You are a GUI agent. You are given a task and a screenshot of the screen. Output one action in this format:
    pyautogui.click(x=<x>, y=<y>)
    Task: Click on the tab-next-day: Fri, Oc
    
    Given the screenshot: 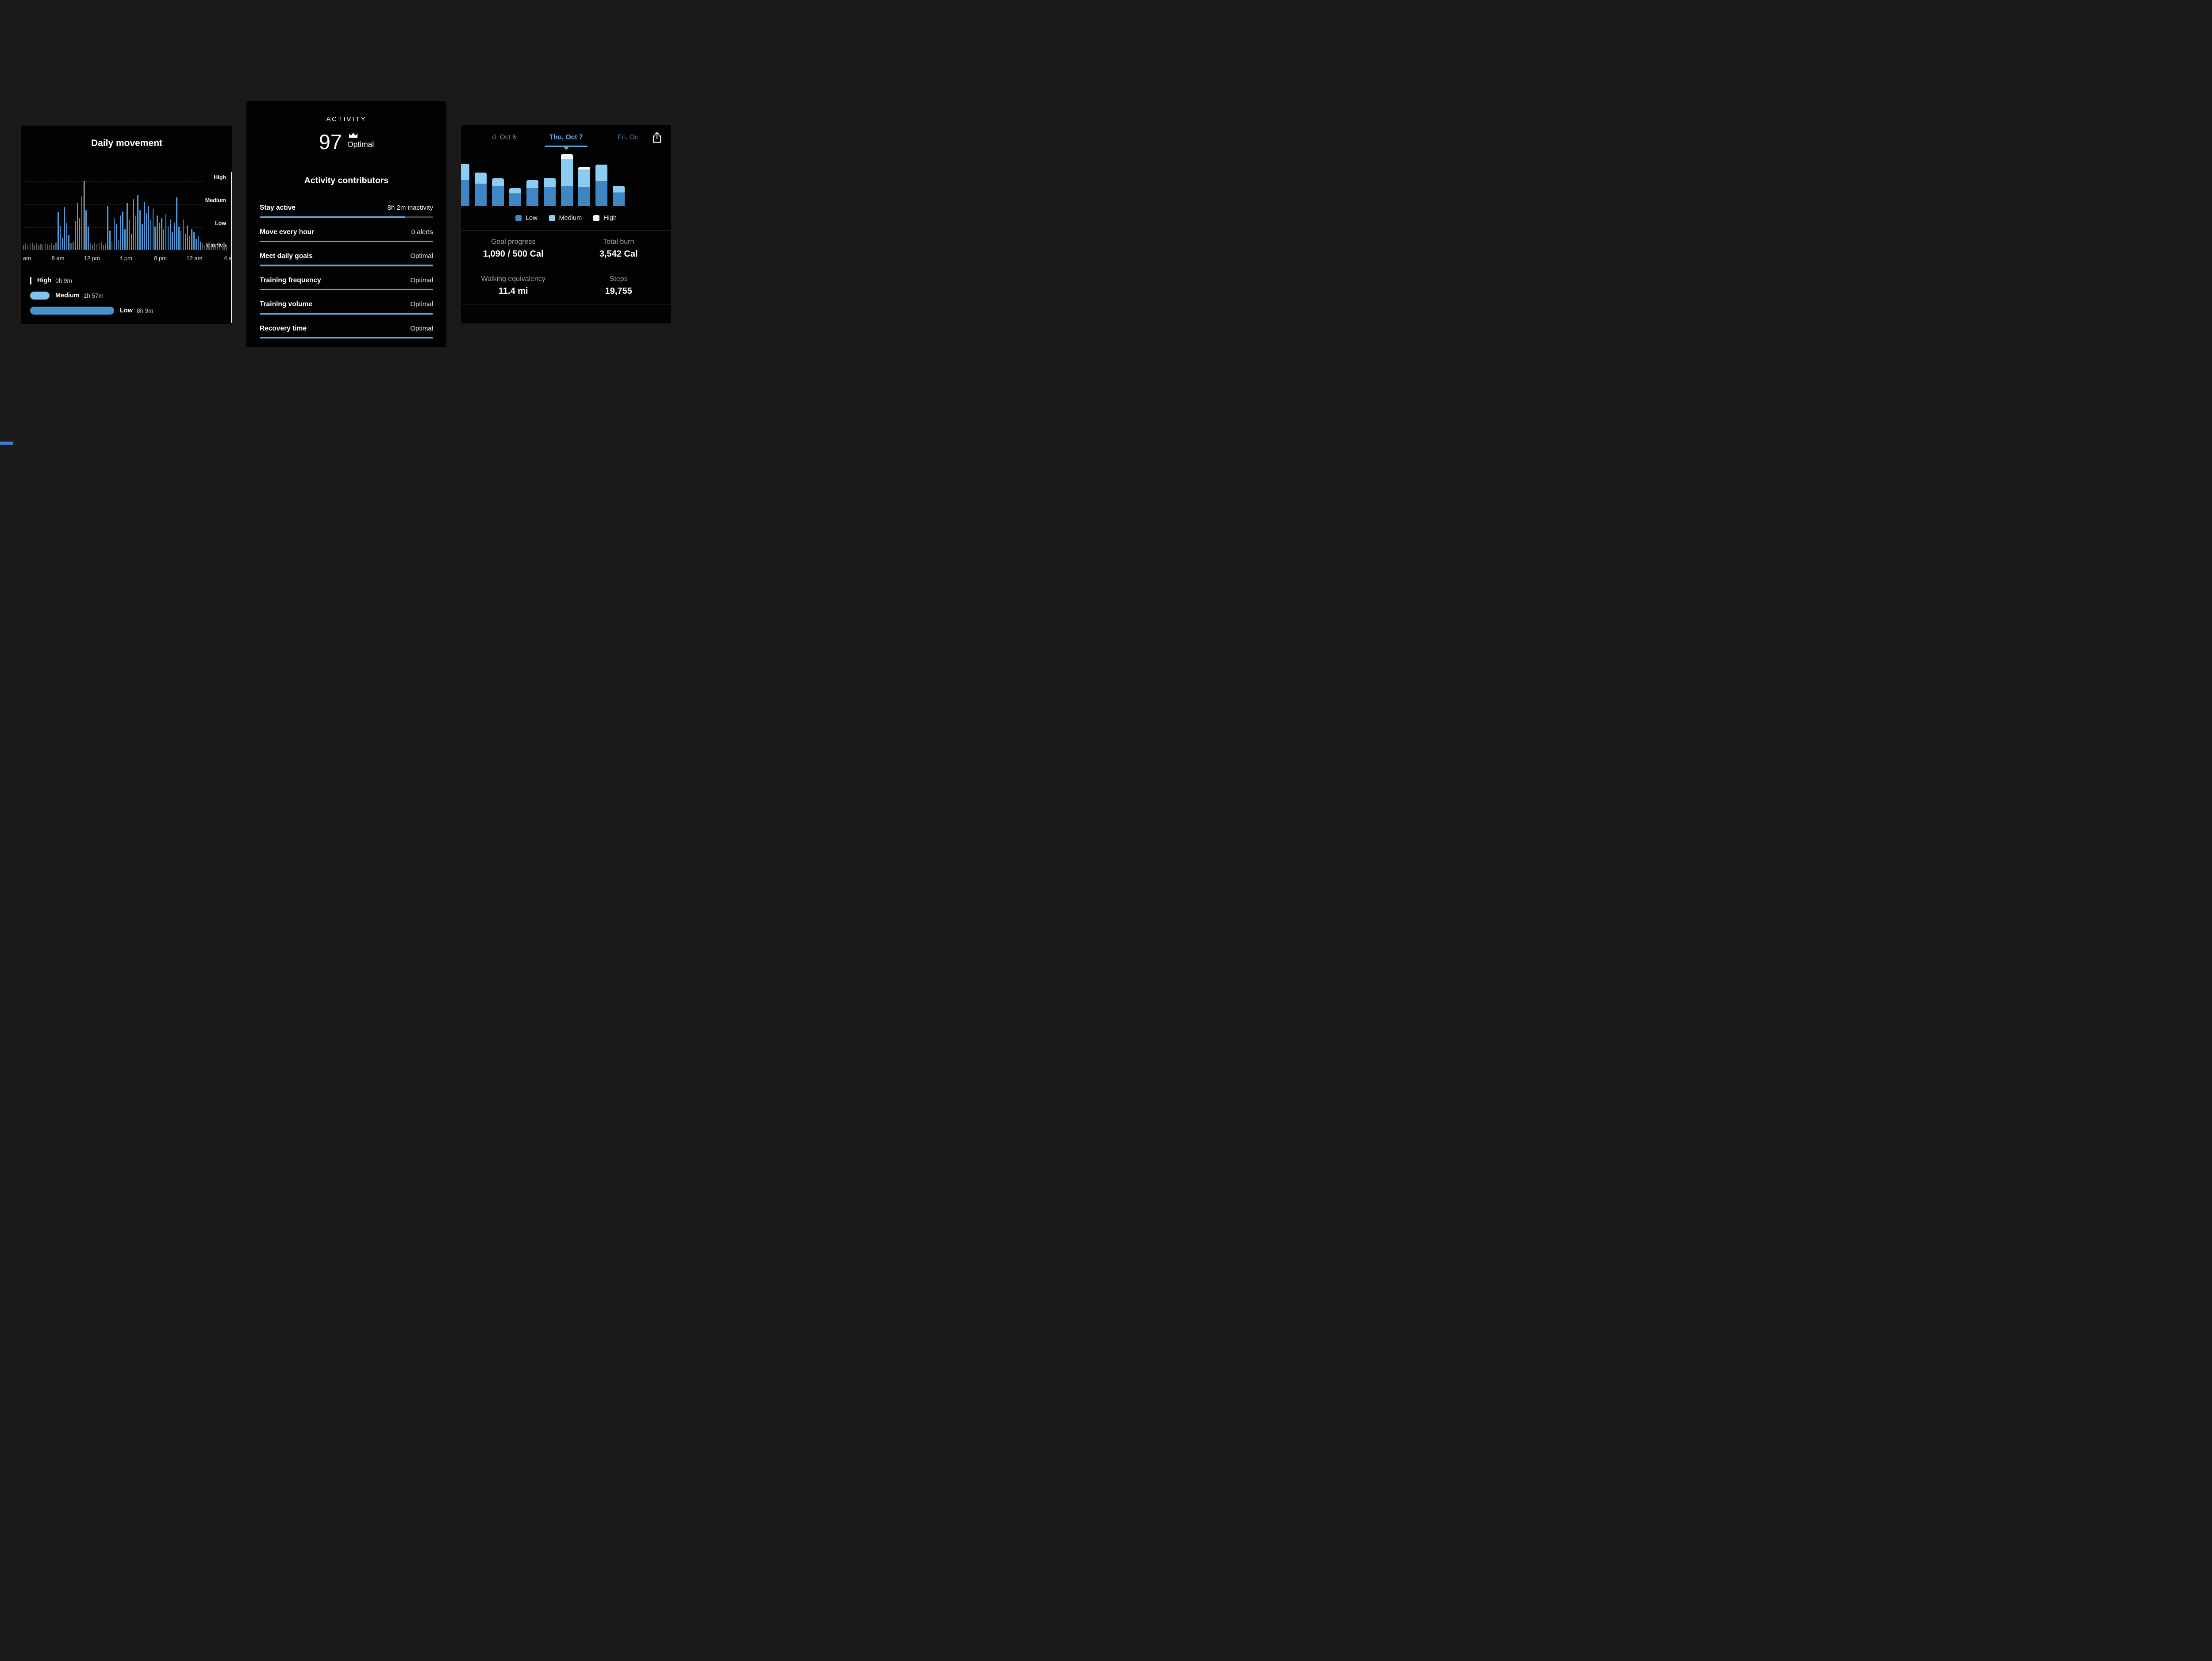 What is the action you would take?
    pyautogui.click(x=628, y=137)
    